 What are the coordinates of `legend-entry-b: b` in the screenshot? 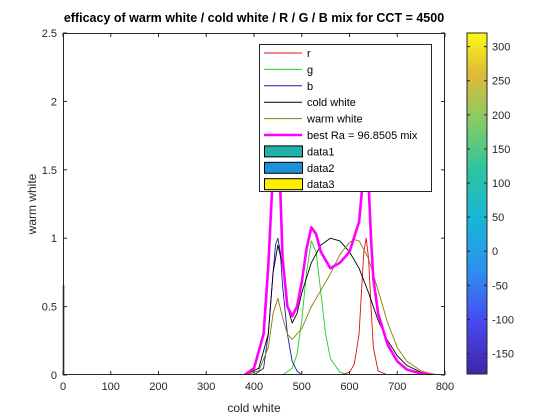 It's located at (310, 87).